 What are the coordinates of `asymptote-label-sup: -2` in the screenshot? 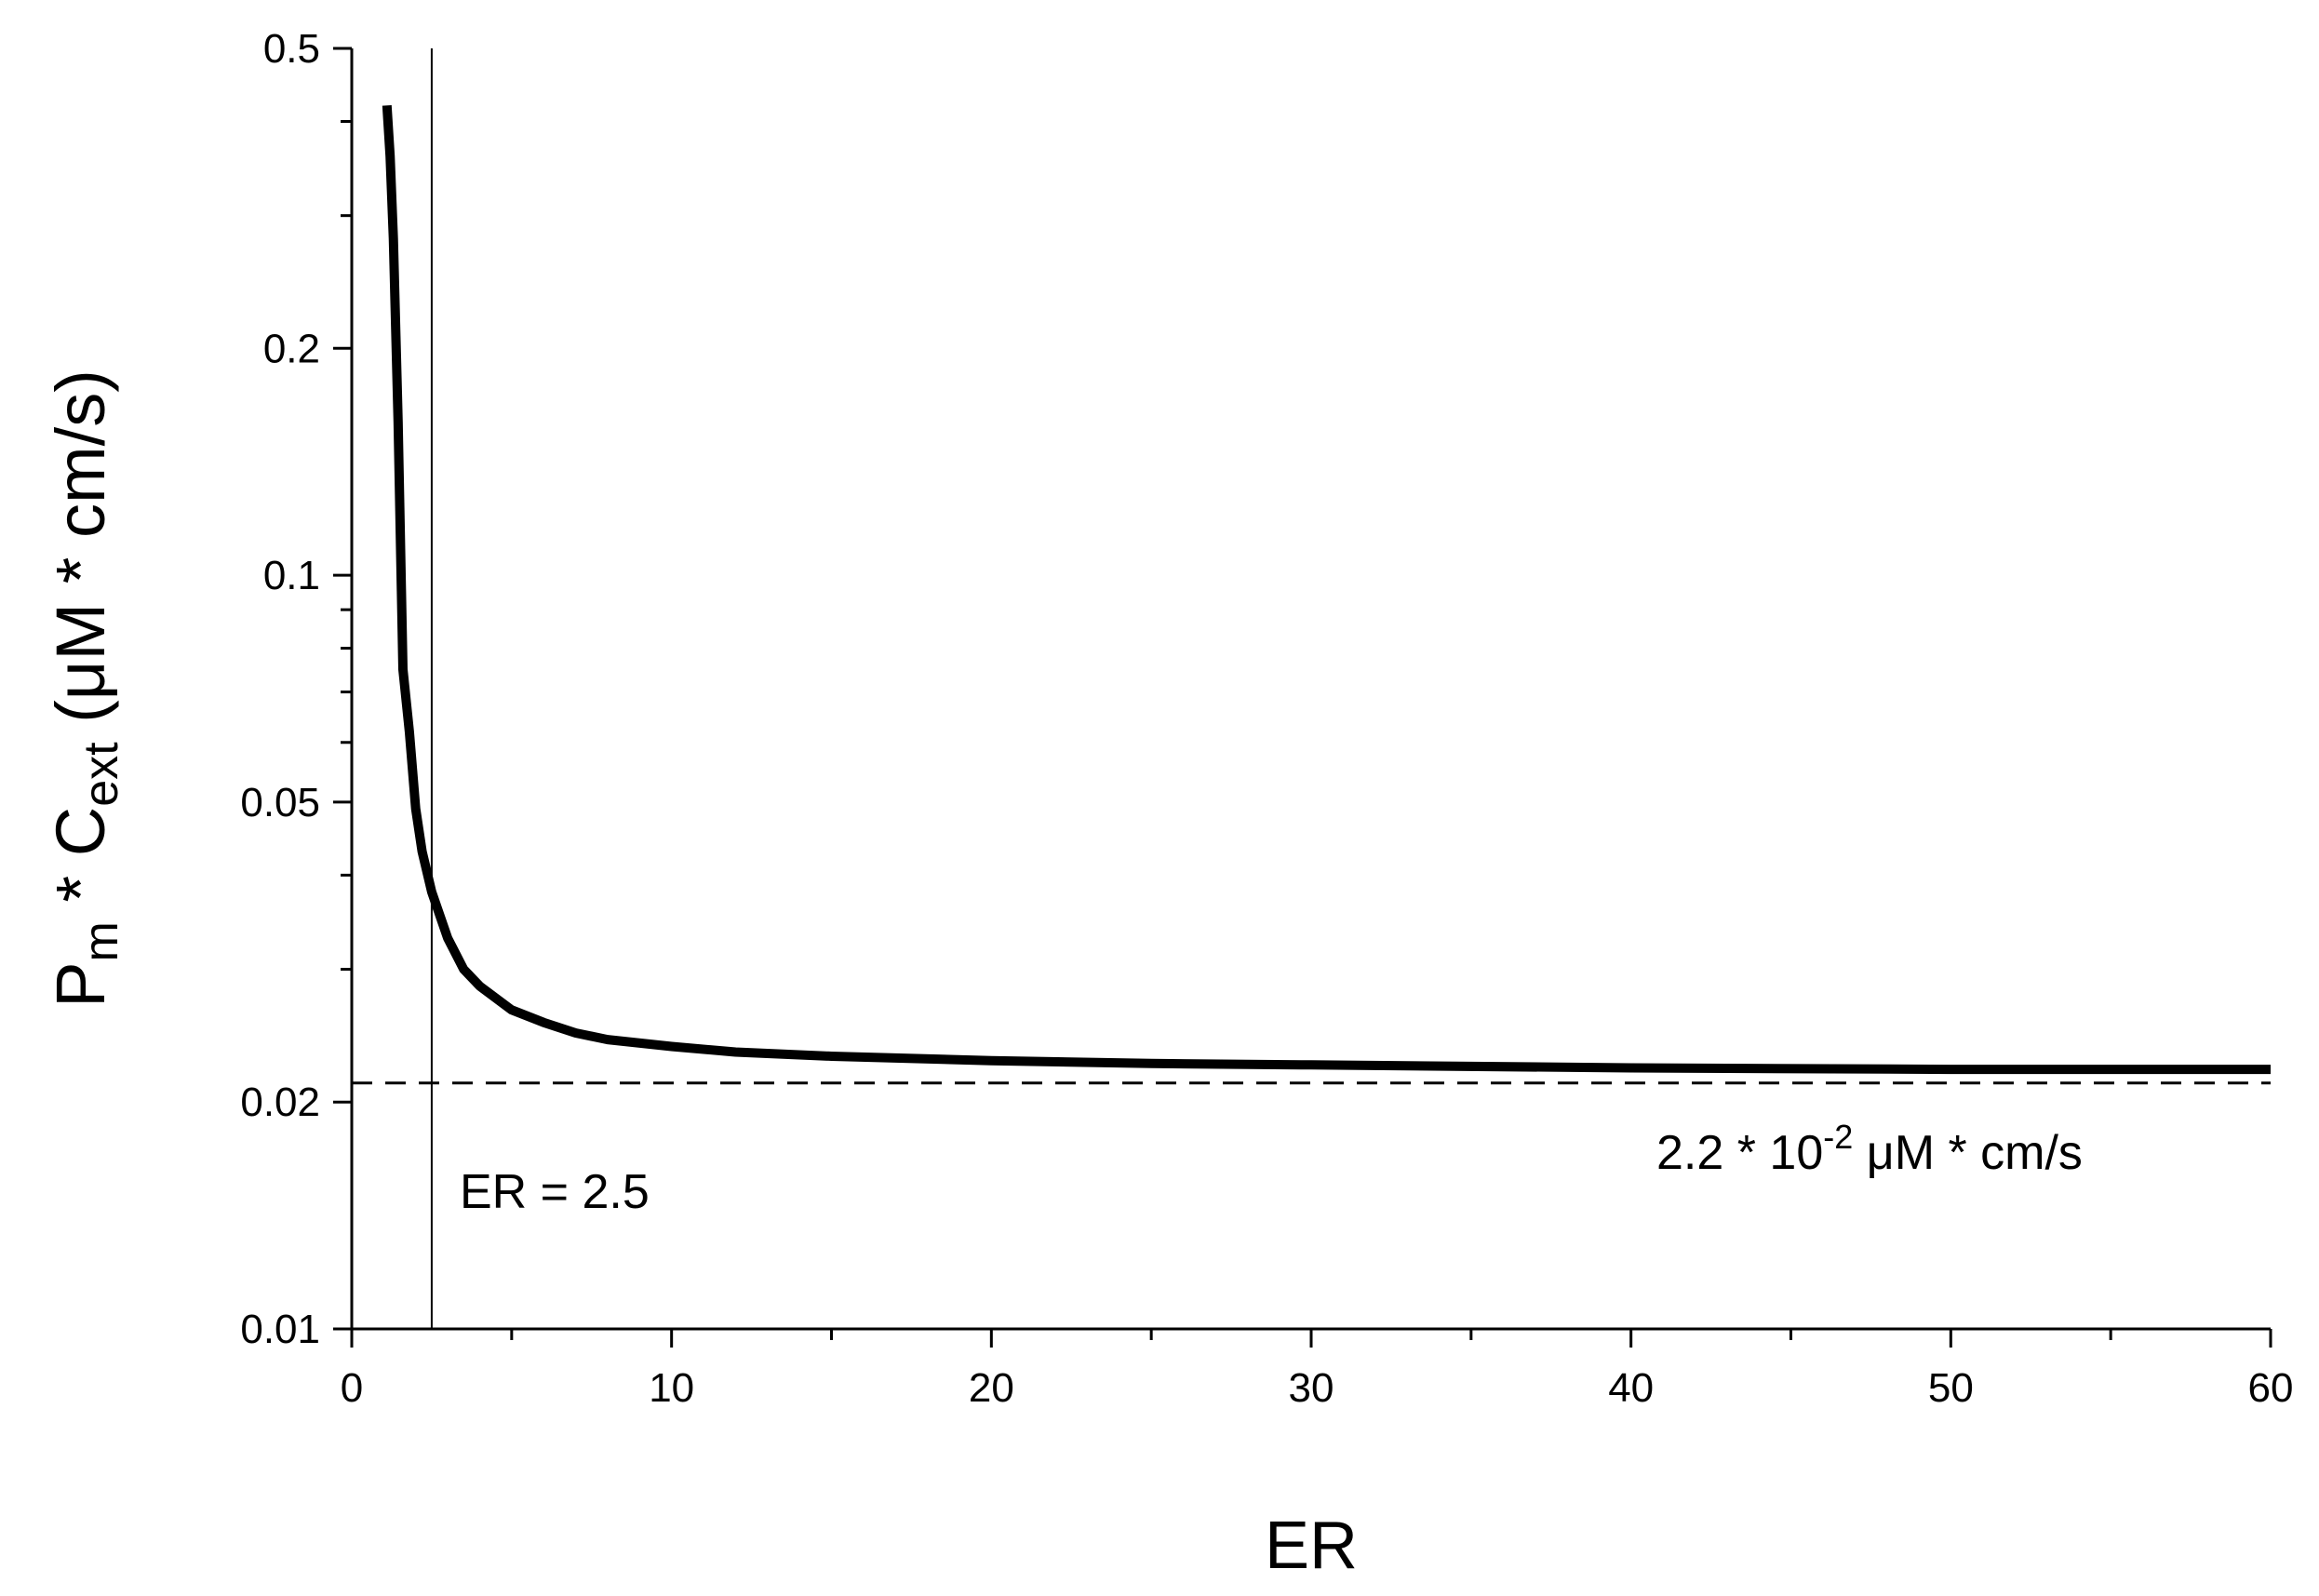 It's located at (1838, 1137).